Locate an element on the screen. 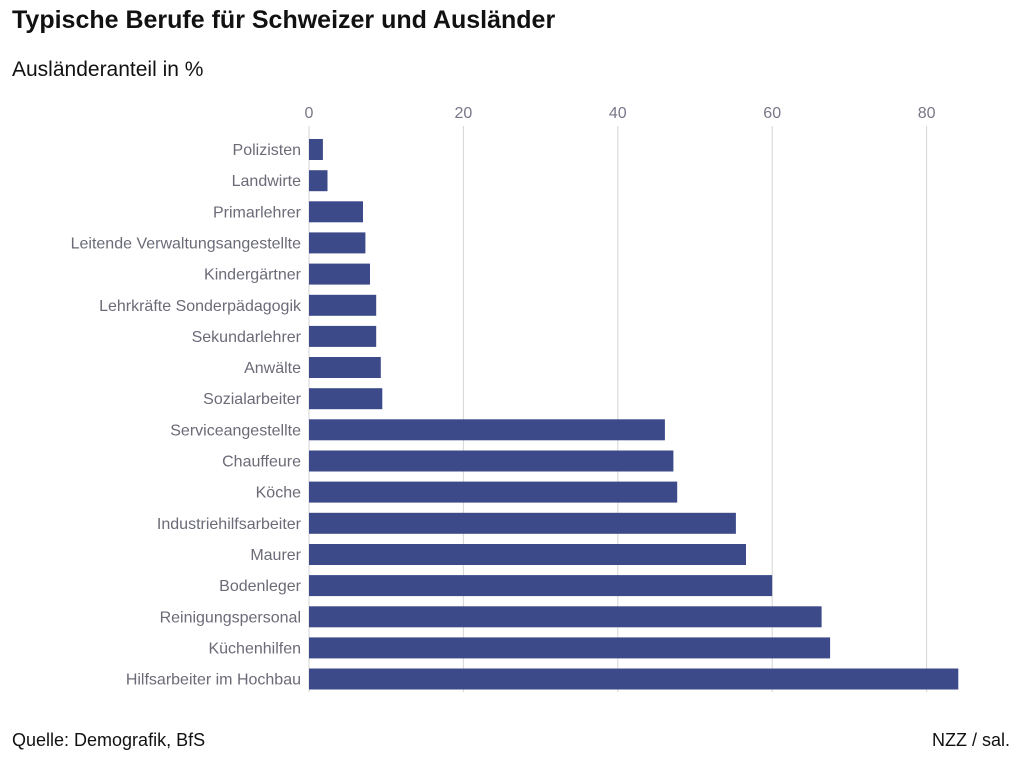 The width and height of the screenshot is (1024, 779). x-tick-label: 20 is located at coordinates (464, 113).